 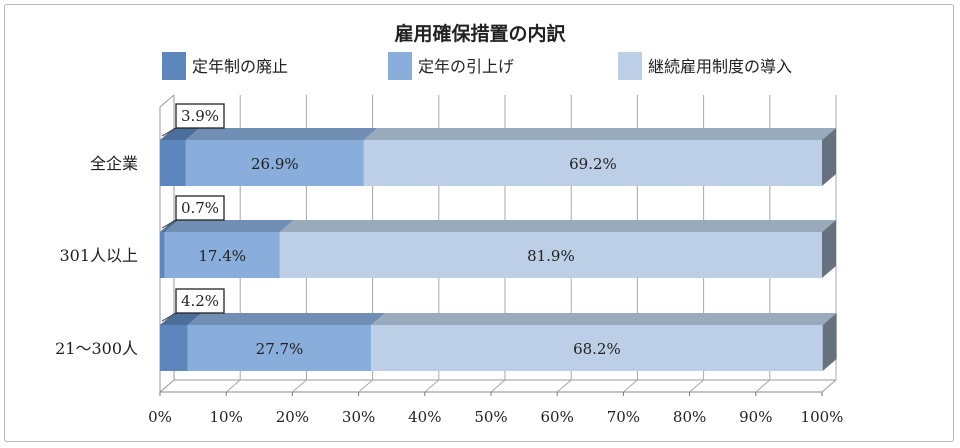 What do you see at coordinates (755, 417) in the screenshot?
I see `x-tick-label: 90%` at bounding box center [755, 417].